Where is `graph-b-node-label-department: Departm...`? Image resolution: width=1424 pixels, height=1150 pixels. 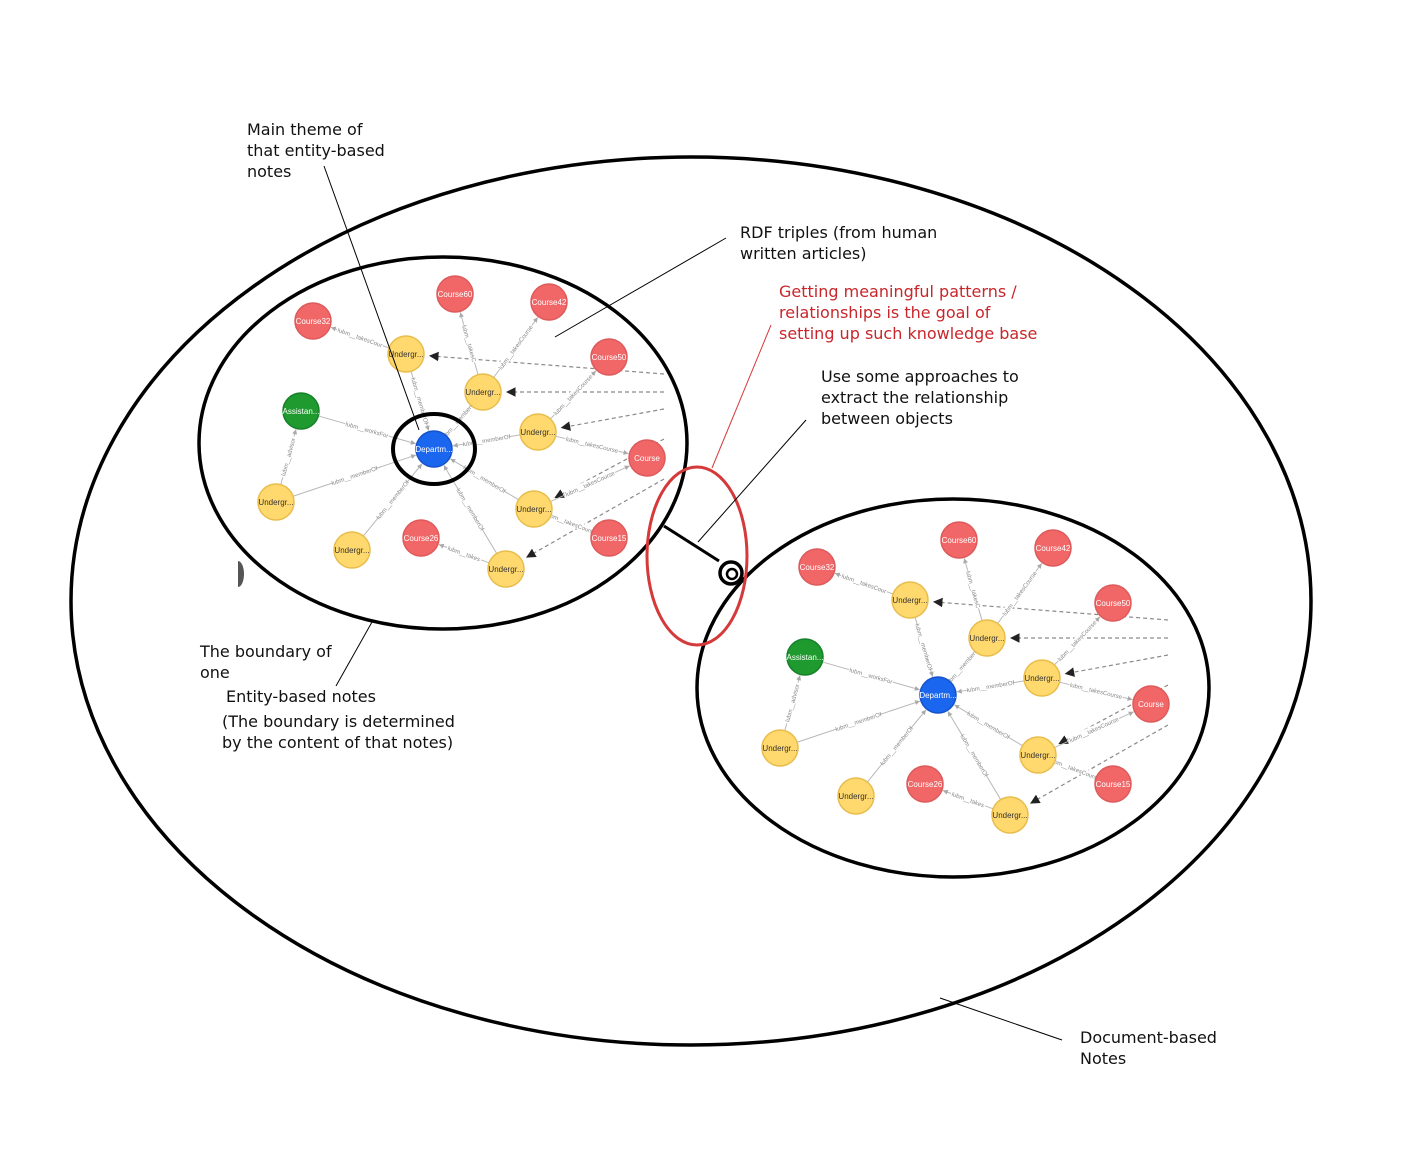
graph-b-node-label-department: Departm... is located at coordinates (937, 695).